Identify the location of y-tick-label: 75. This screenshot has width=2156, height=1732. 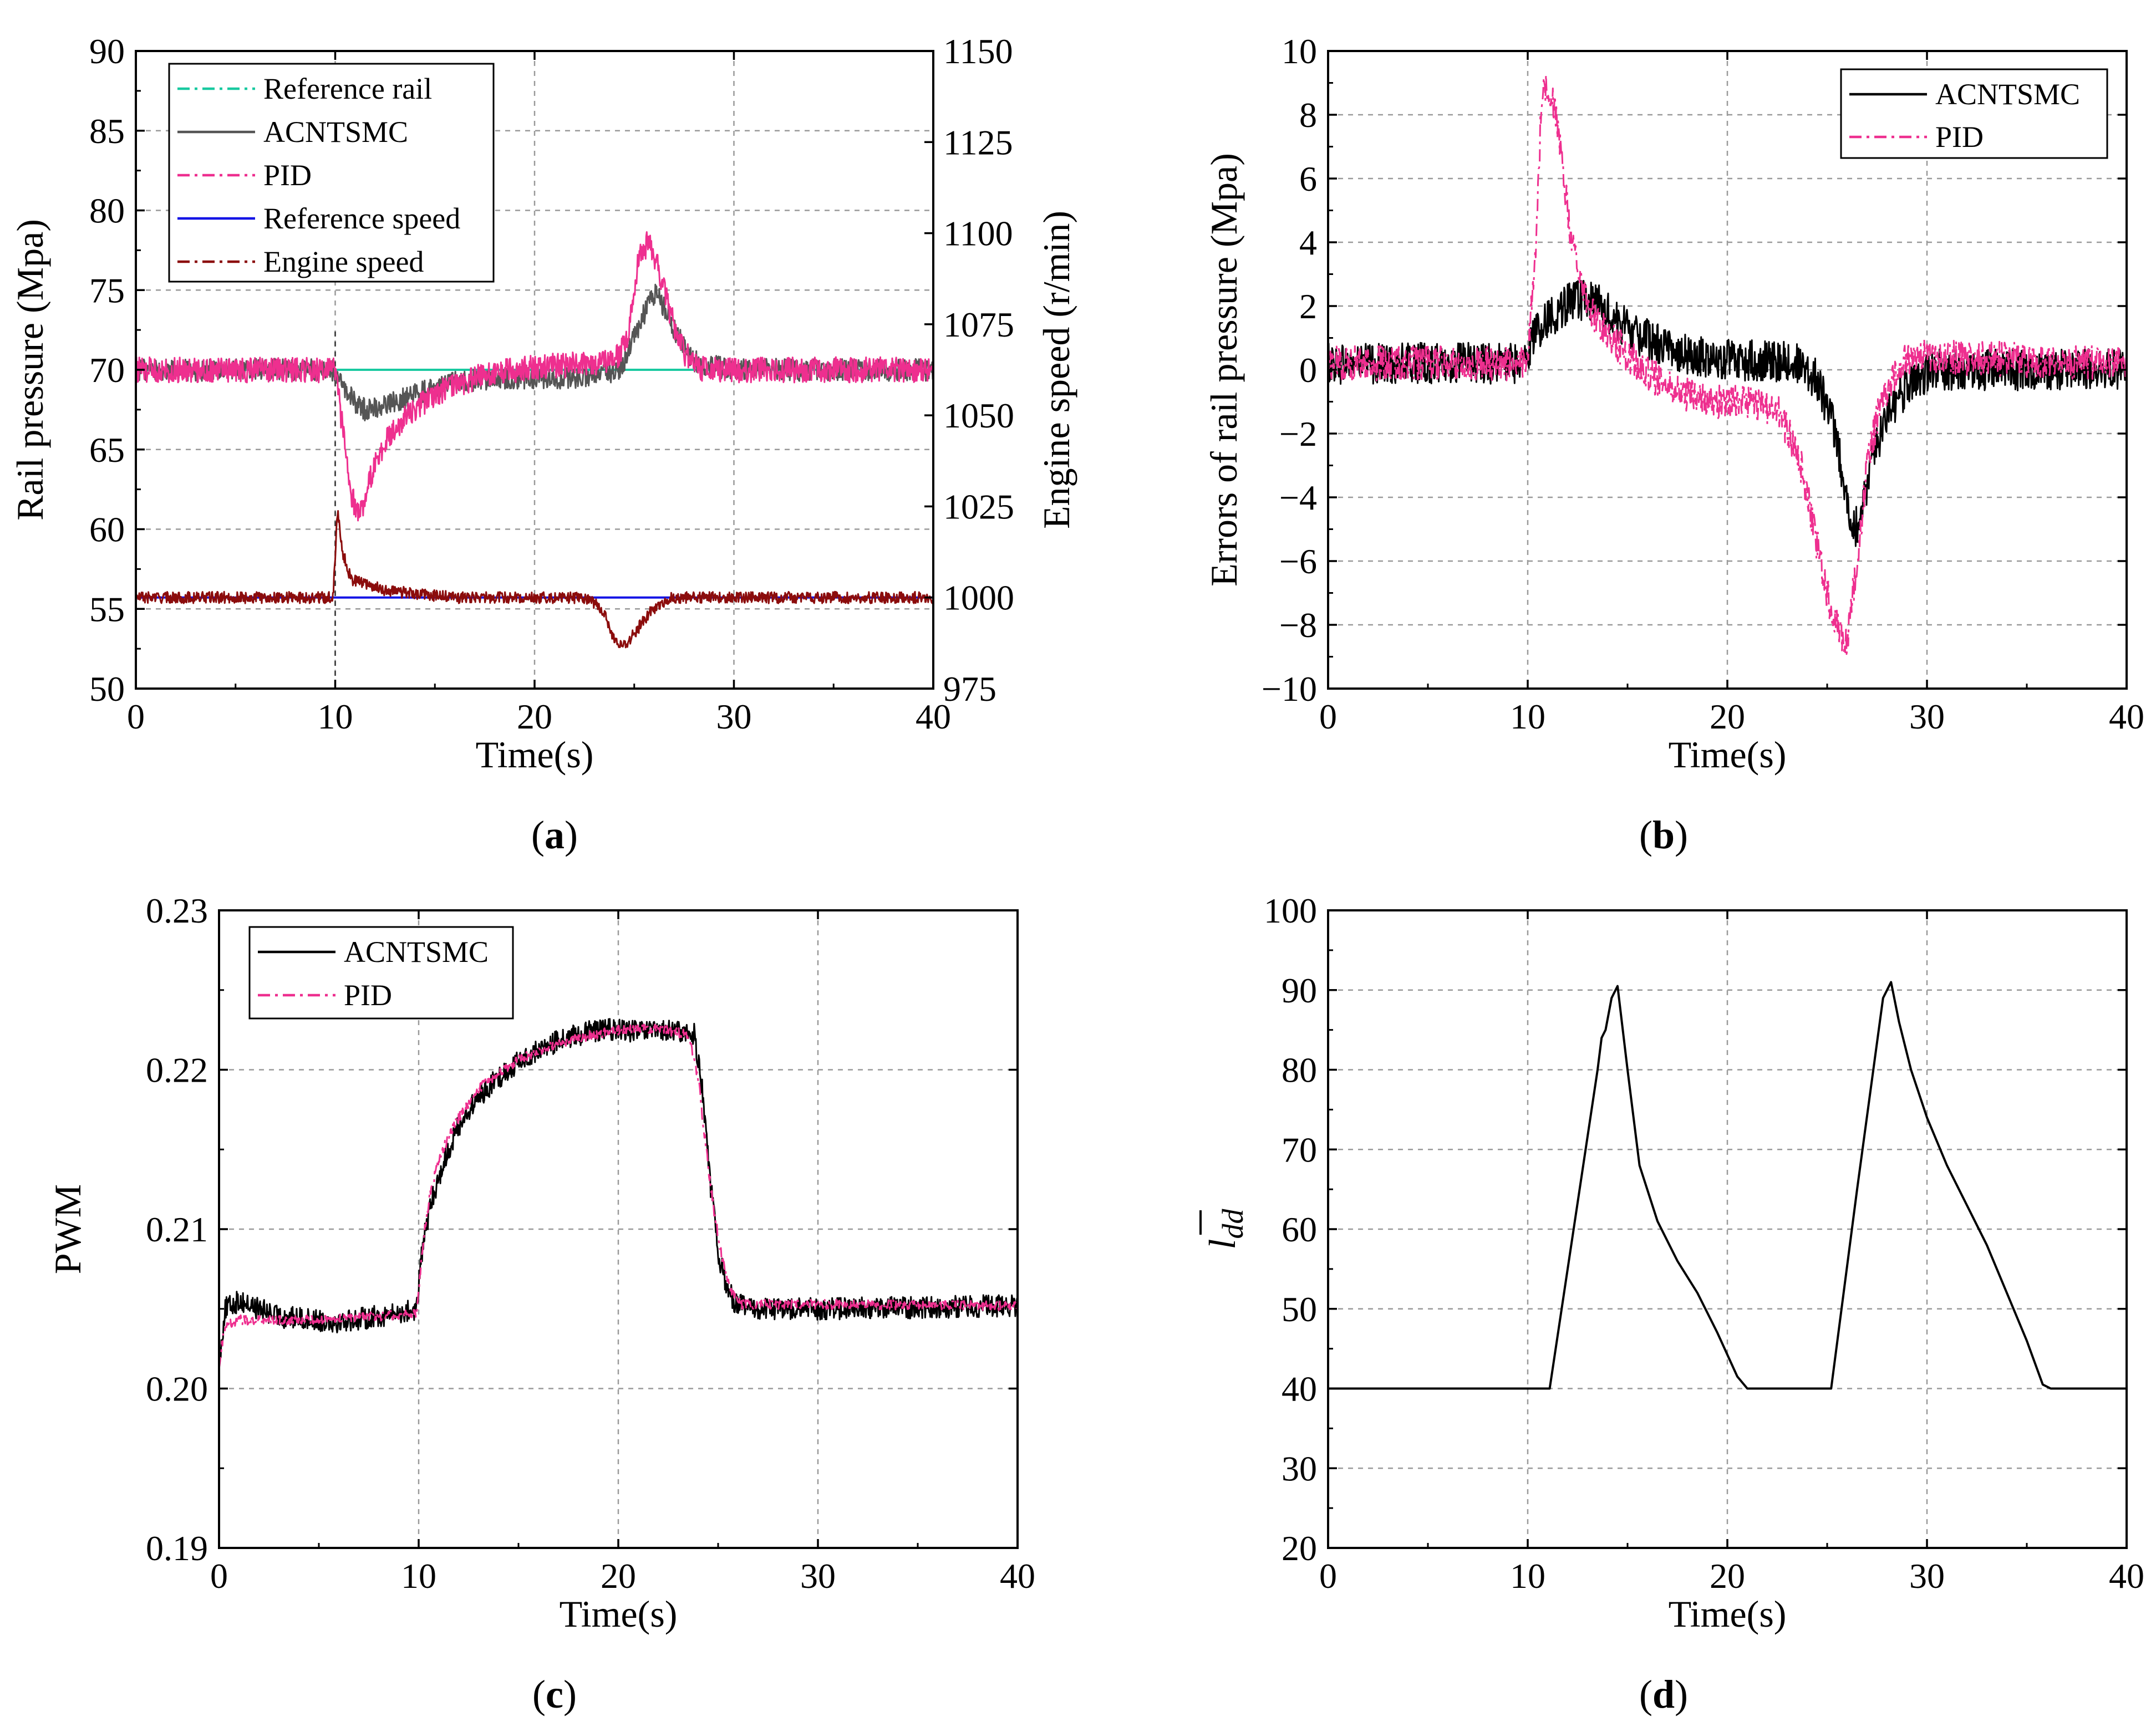
(107, 290).